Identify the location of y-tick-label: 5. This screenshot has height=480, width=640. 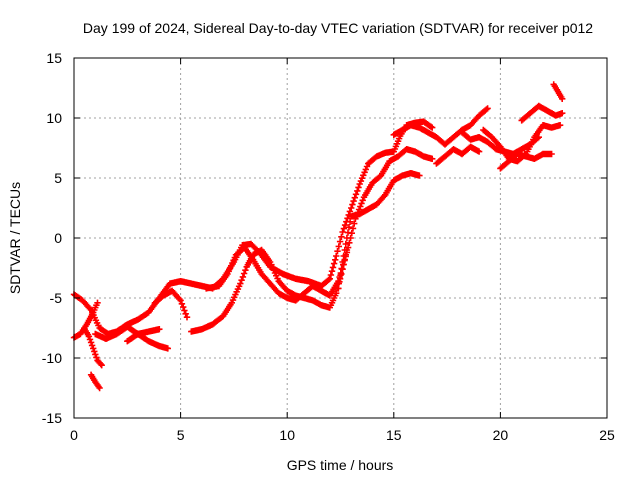
(58, 178).